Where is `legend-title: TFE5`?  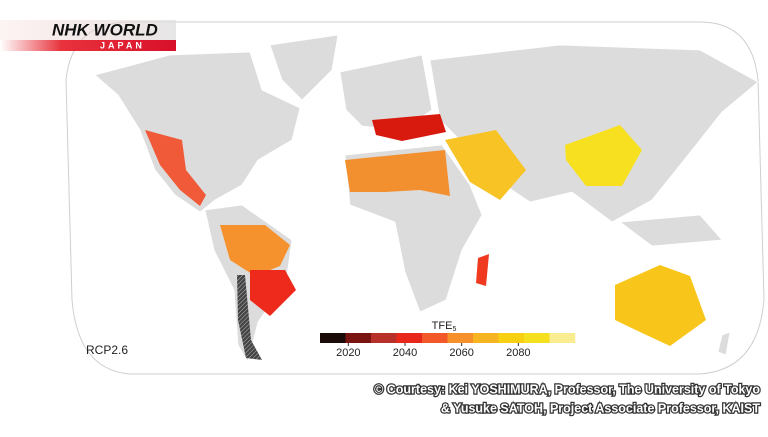
legend-title: TFE5 is located at coordinates (444, 326).